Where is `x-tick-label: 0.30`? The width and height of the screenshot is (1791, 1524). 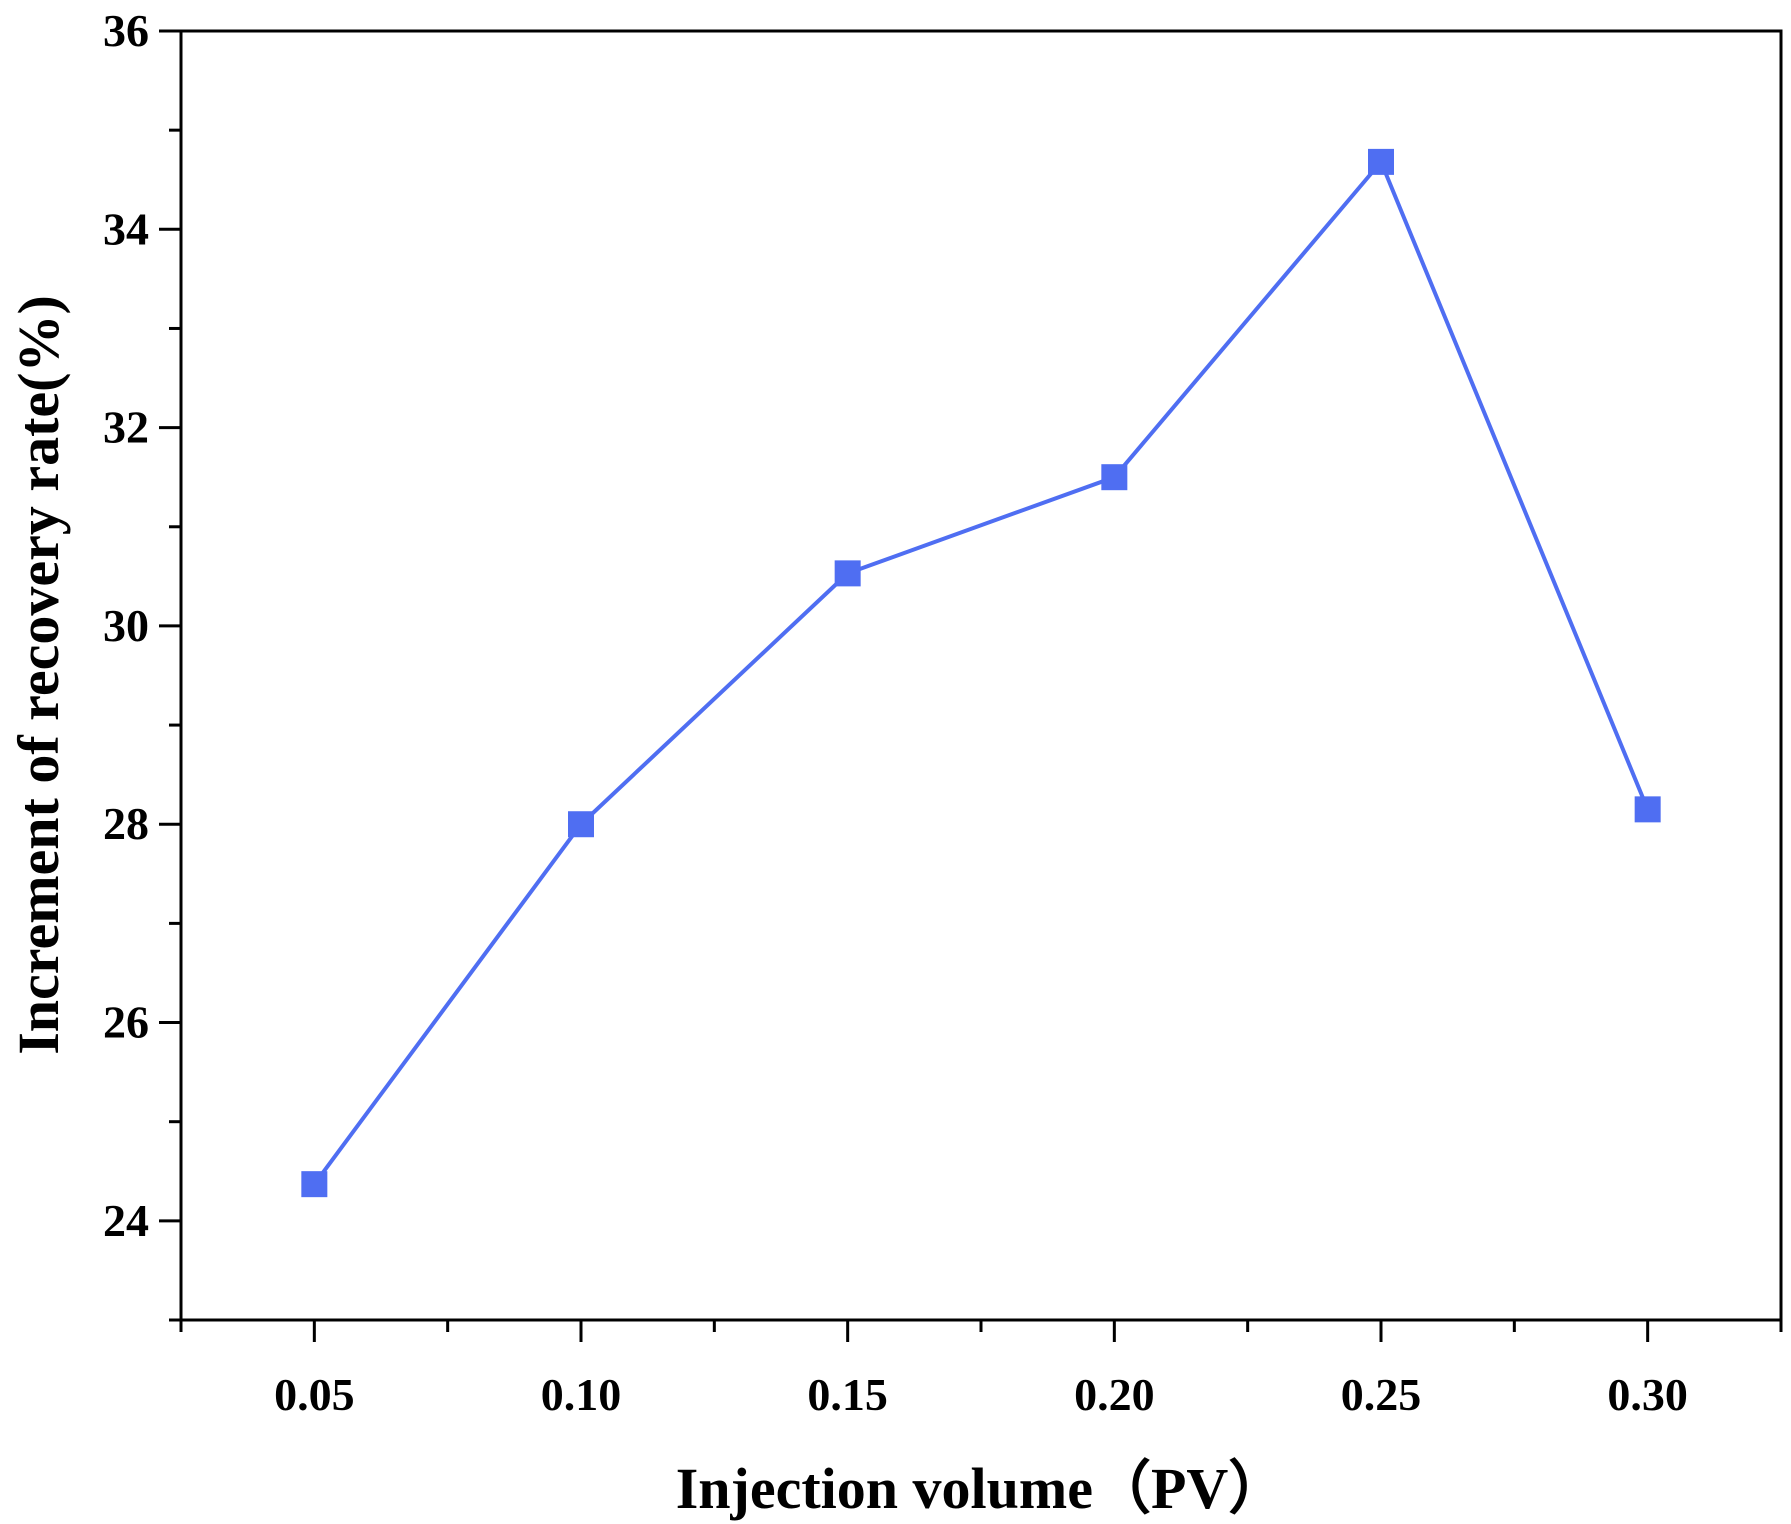
x-tick-label: 0.30 is located at coordinates (1647, 1394).